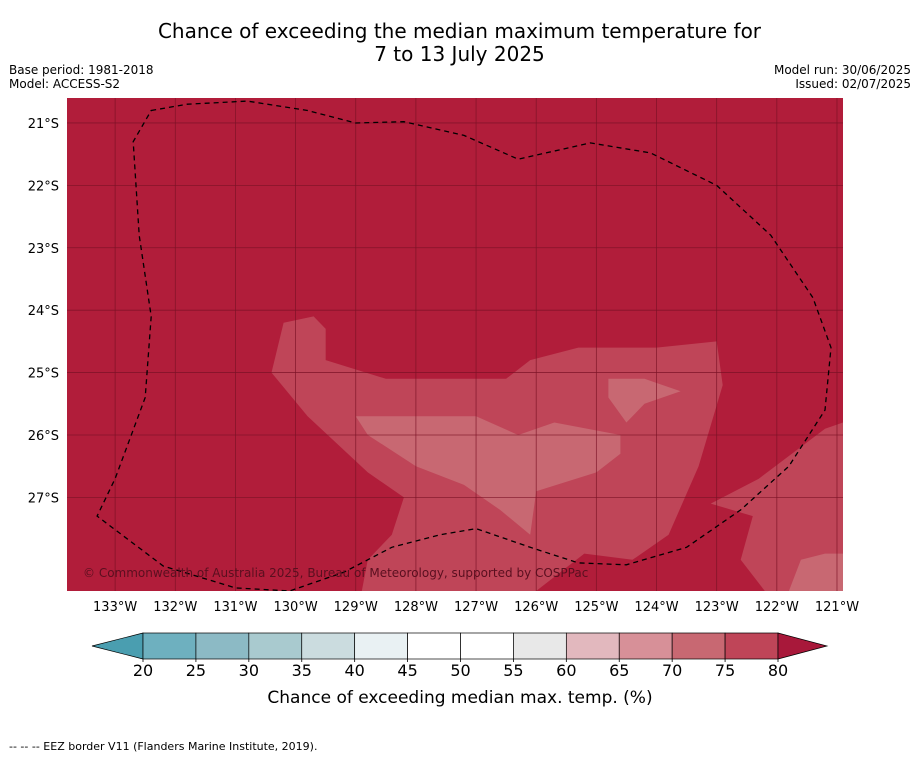  What do you see at coordinates (43, 436) in the screenshot?
I see `lat-tick-label-5: 26°S` at bounding box center [43, 436].